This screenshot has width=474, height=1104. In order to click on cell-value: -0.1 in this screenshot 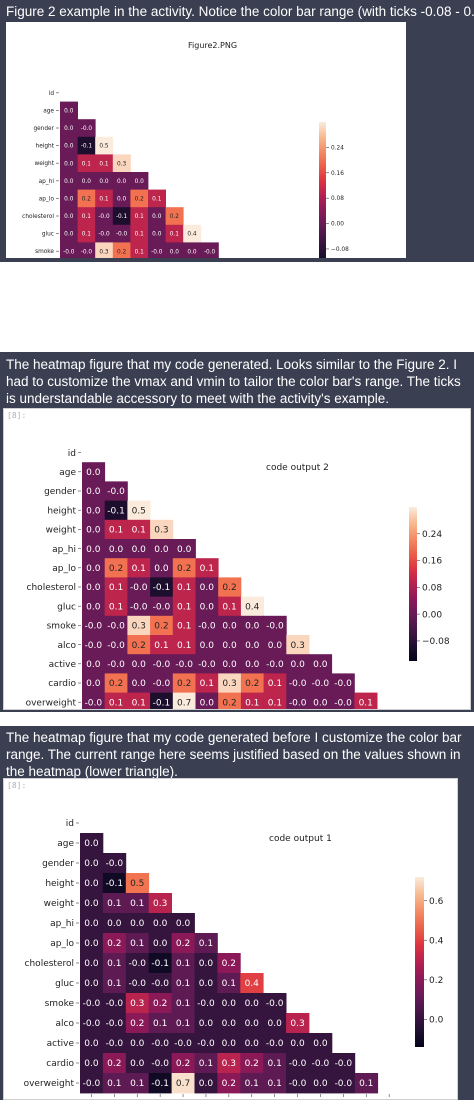, I will do `click(160, 964)`.